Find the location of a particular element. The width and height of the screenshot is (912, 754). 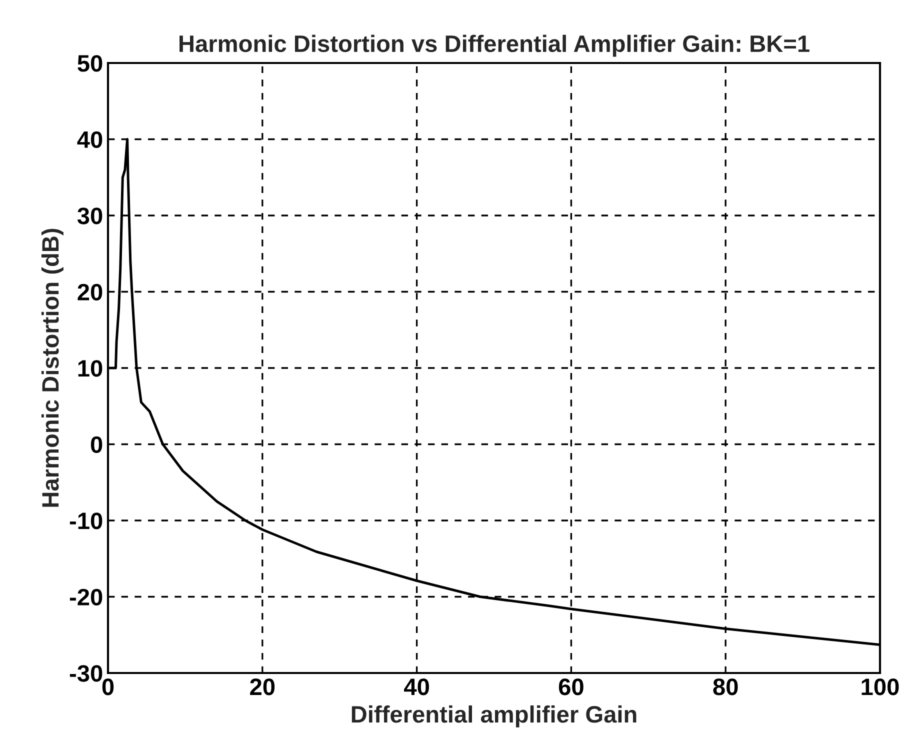

y-tick-label: 40 is located at coordinates (89, 139).